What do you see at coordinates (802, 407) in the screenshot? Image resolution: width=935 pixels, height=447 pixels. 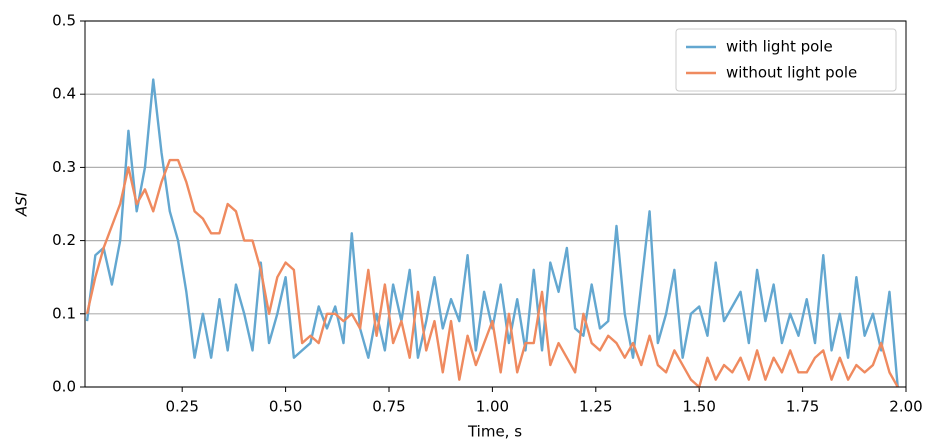 I see `x-tick-label: 1.75` at bounding box center [802, 407].